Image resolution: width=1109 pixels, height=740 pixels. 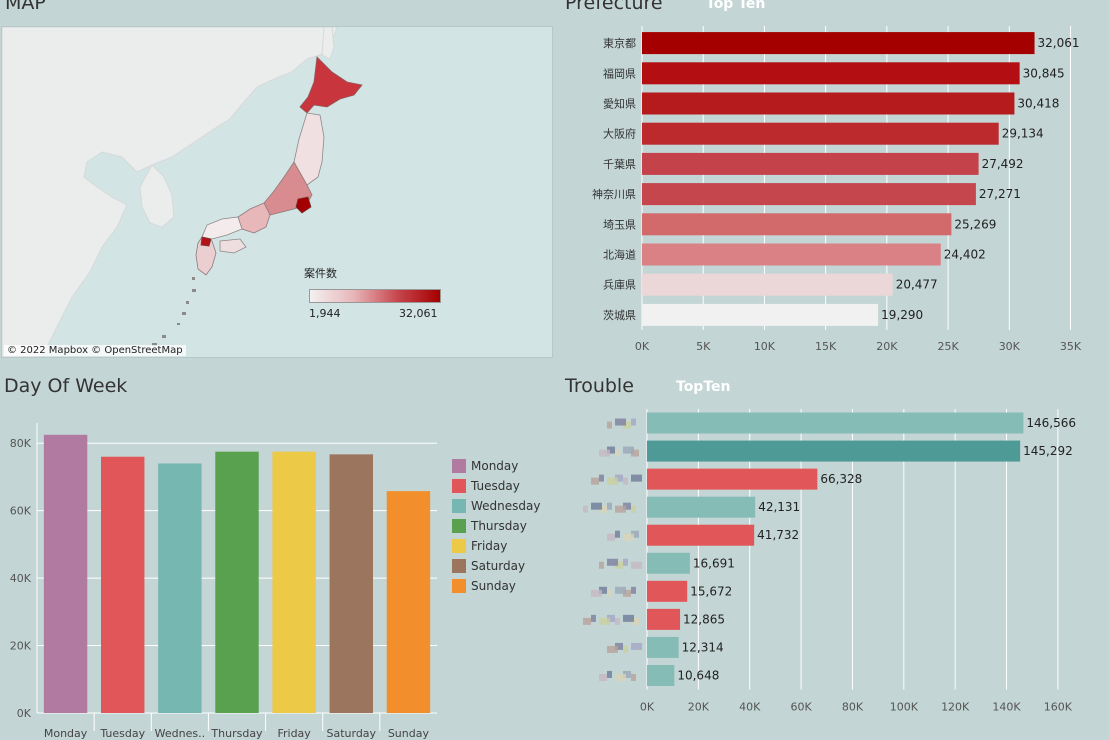 I want to click on dow-legend-item: Saturday, so click(x=496, y=566).